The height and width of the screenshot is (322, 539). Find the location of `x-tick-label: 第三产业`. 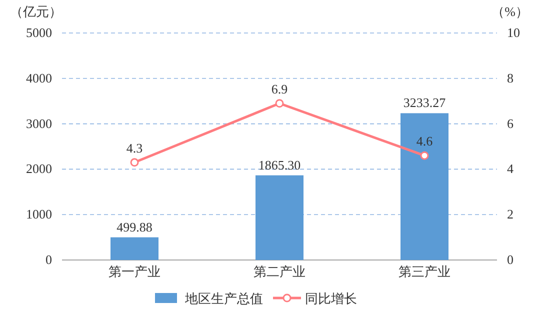

x-tick-label: 第三产业 is located at coordinates (424, 271).